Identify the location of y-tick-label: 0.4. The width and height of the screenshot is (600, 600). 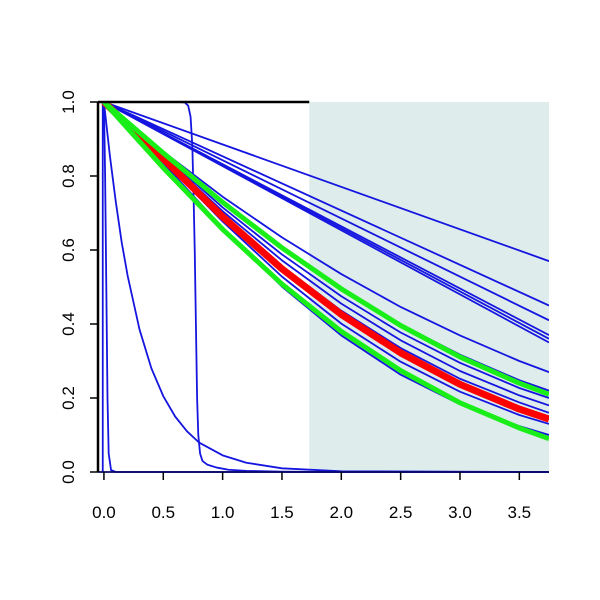
(68, 324).